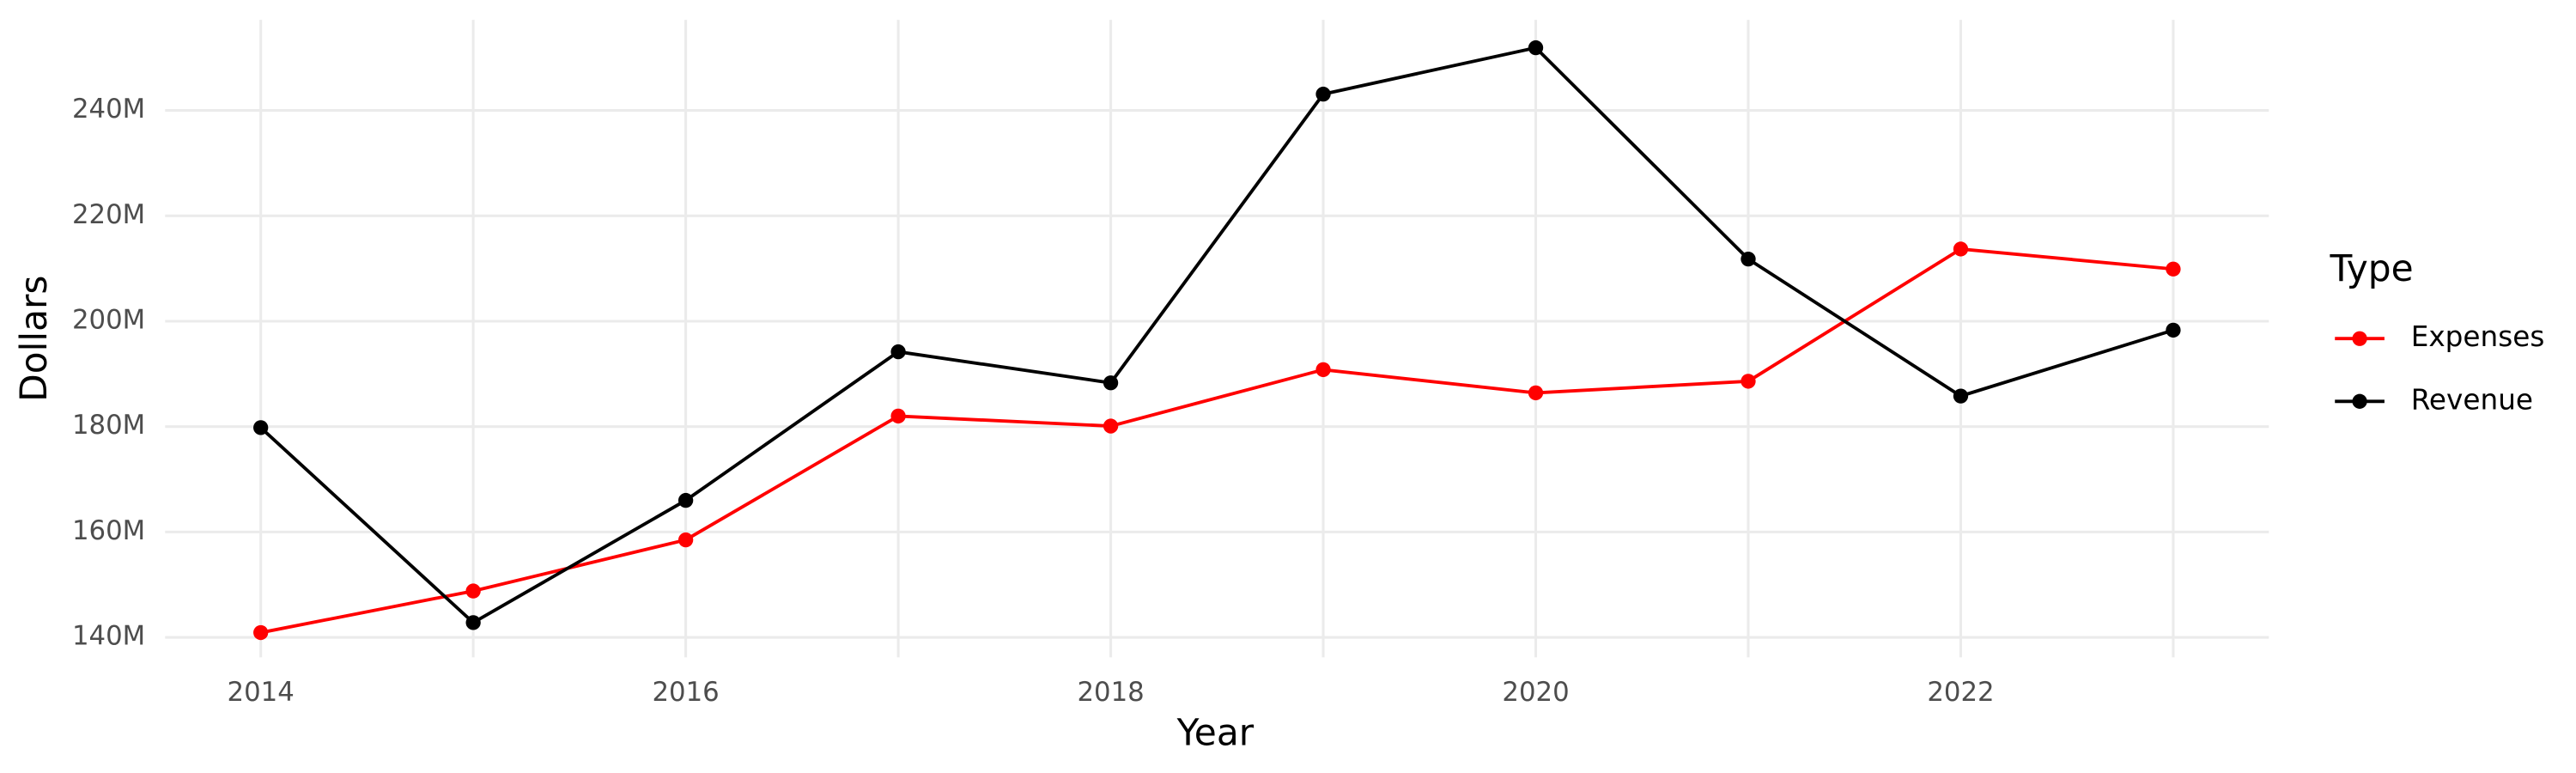  What do you see at coordinates (2478, 336) in the screenshot?
I see `legend-label: Expenses` at bounding box center [2478, 336].